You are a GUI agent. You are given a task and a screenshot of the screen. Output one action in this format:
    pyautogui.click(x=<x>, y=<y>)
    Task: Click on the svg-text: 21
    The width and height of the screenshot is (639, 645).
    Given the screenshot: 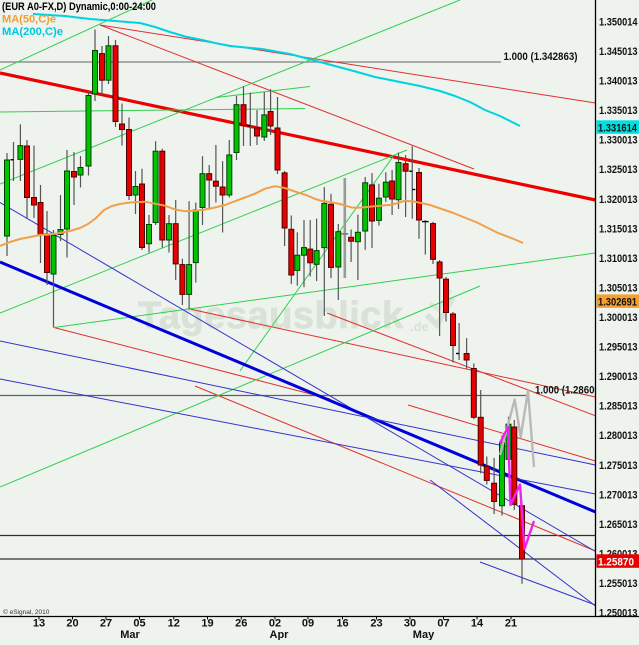 What is the action you would take?
    pyautogui.click(x=511, y=624)
    